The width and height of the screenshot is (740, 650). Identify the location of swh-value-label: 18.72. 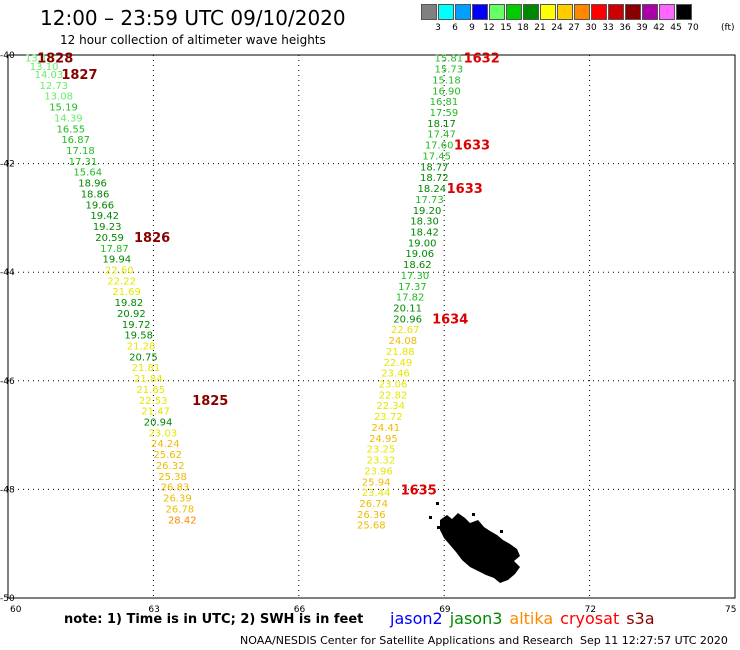
(434, 178).